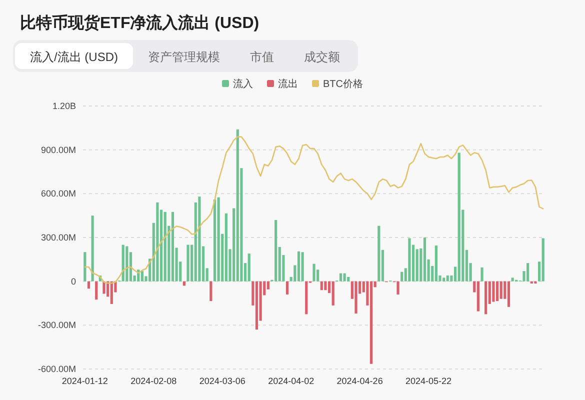 This screenshot has width=585, height=400. What do you see at coordinates (140, 23) in the screenshot?
I see `title: 比特币现货ETF净流入流出 (USD)` at bounding box center [140, 23].